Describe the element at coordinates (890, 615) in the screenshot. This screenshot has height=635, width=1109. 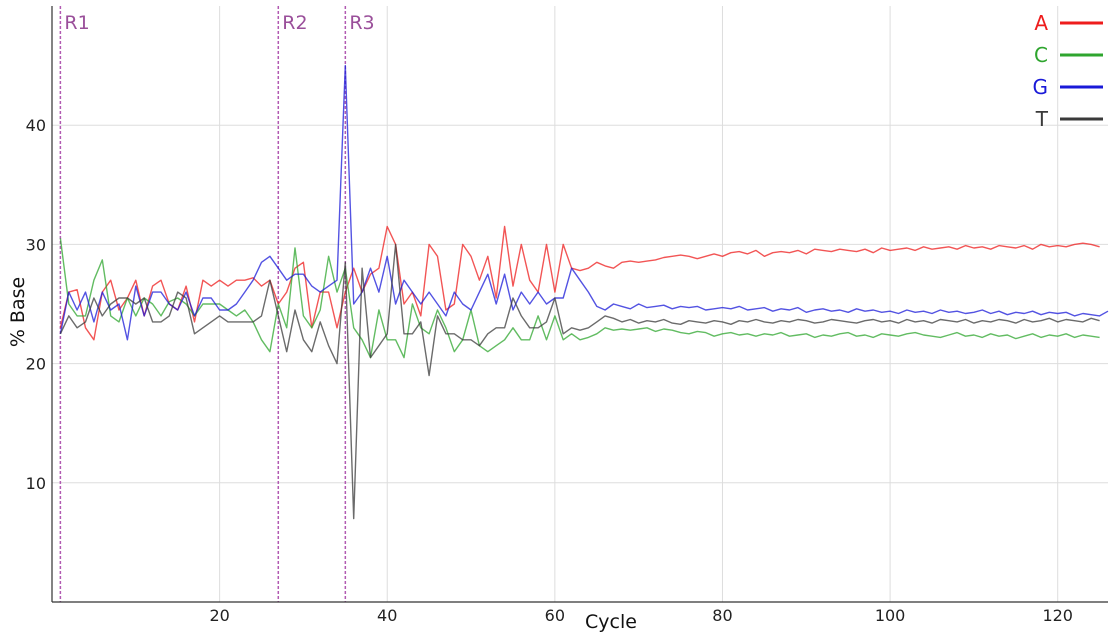
I see `x-tick-label: 100` at that location.